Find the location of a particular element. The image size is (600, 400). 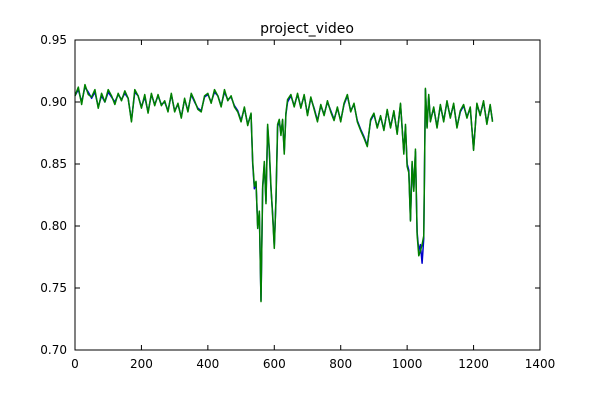

x-tick-label: 400 is located at coordinates (207, 364).